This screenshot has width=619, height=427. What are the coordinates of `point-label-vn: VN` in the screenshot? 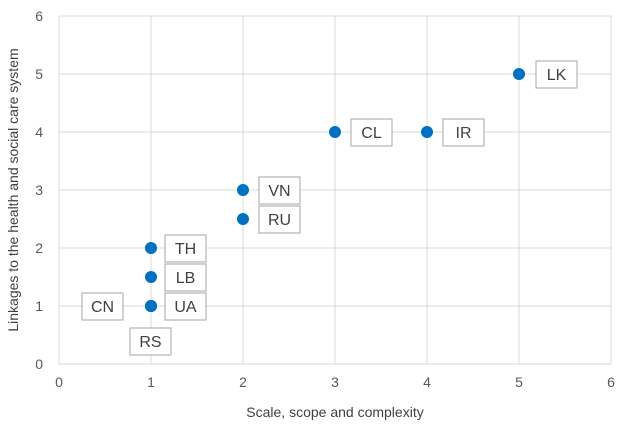 It's located at (279, 190).